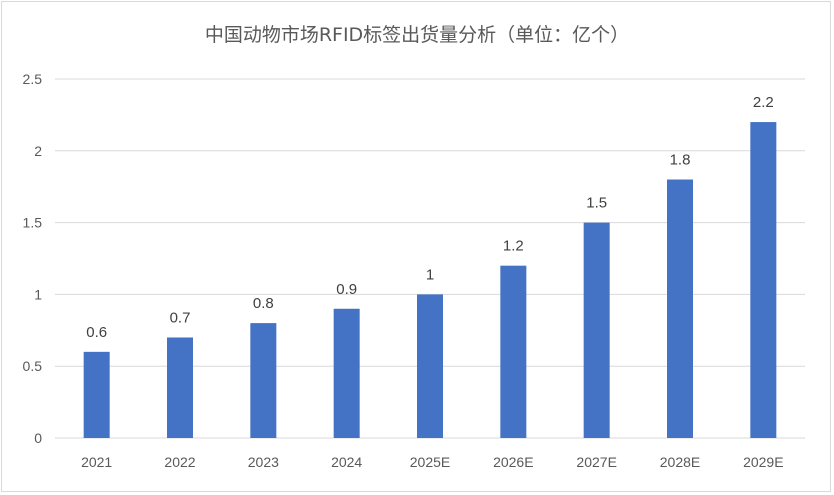 The width and height of the screenshot is (834, 495). What do you see at coordinates (38, 151) in the screenshot?
I see `y-tick-label: 2` at bounding box center [38, 151].